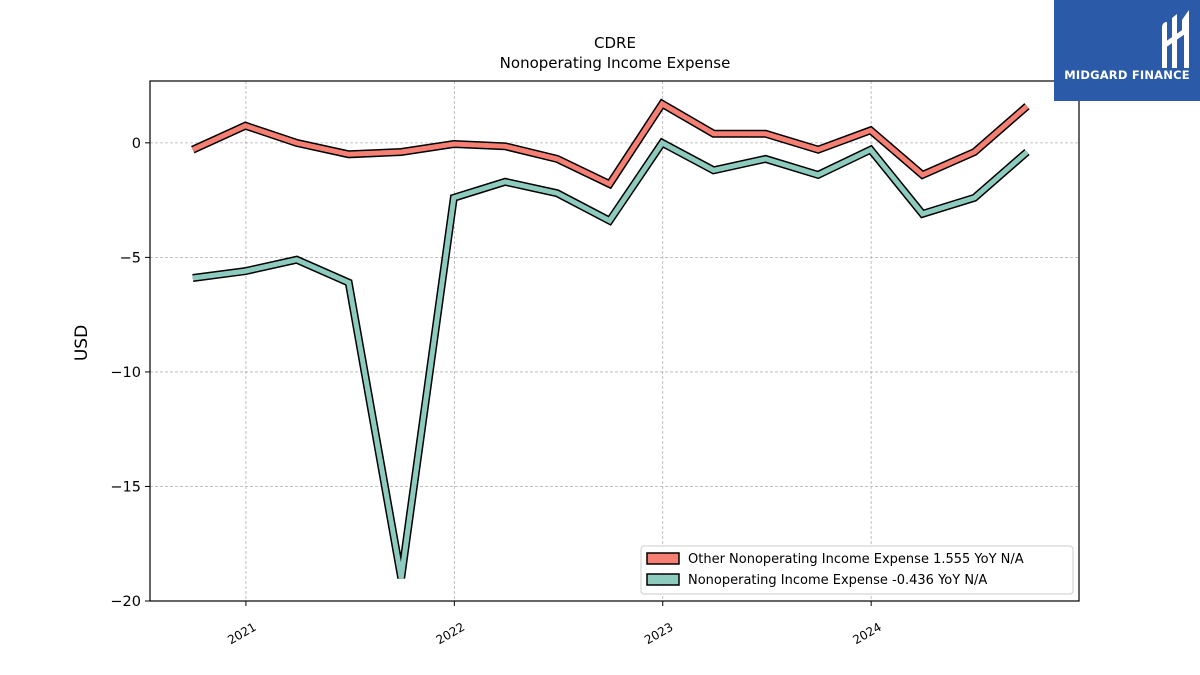  Describe the element at coordinates (82, 343) in the screenshot. I see `y-axis-label: USD` at that location.